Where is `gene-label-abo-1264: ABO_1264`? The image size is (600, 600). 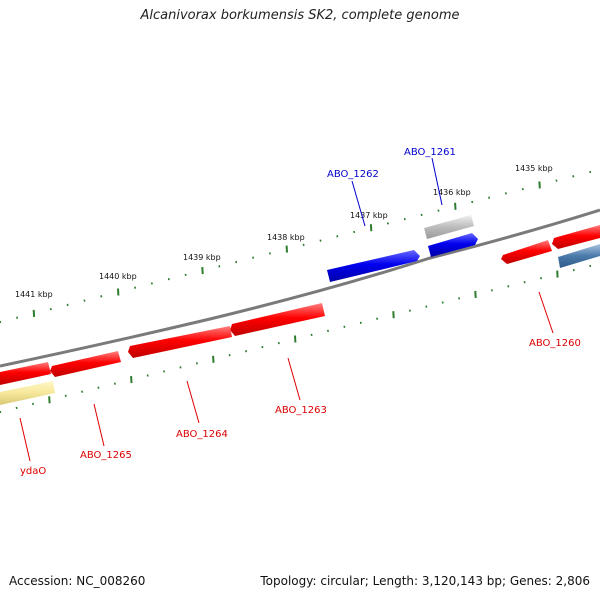 gene-label-abo-1264: ABO_1264 is located at coordinates (202, 434).